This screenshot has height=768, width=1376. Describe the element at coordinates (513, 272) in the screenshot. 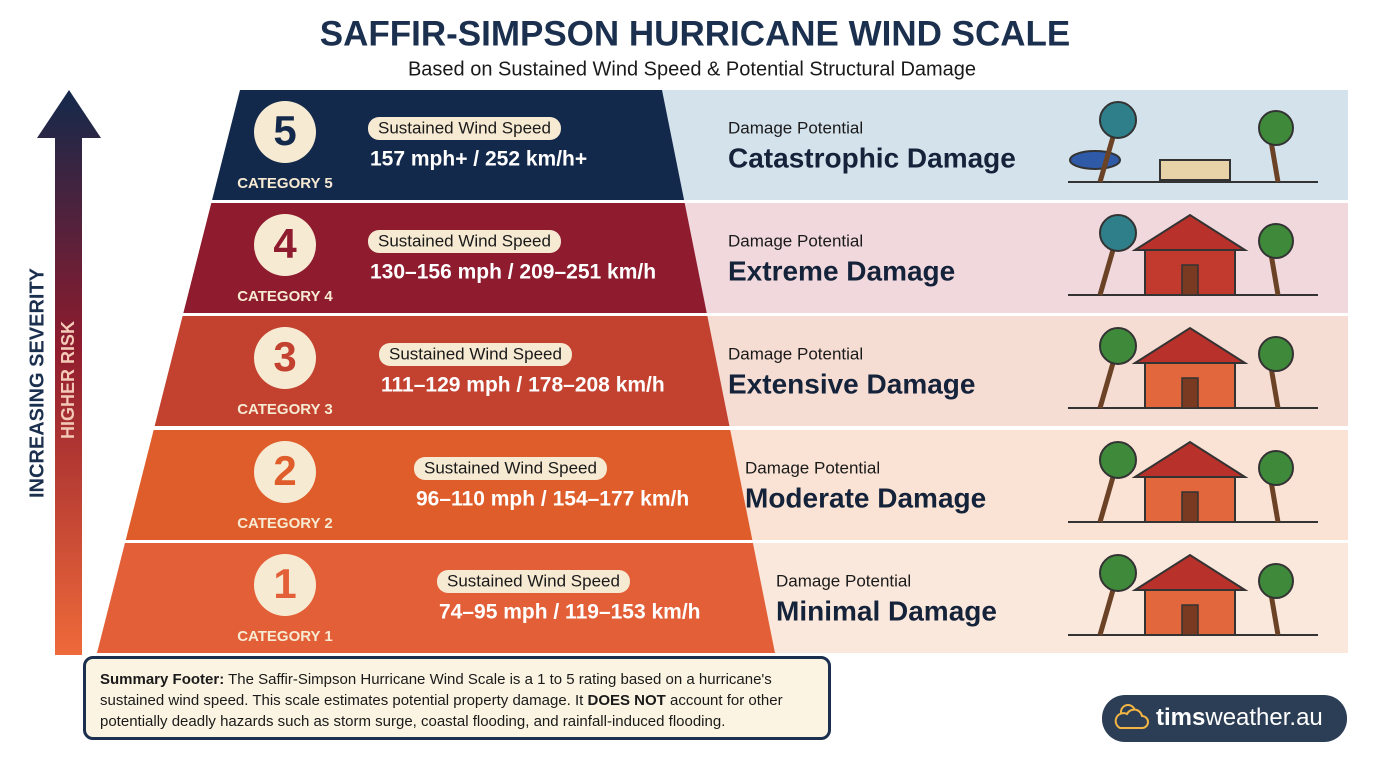

I see `wind-speed: 130–156 mph / 209–251 km/h` at that location.